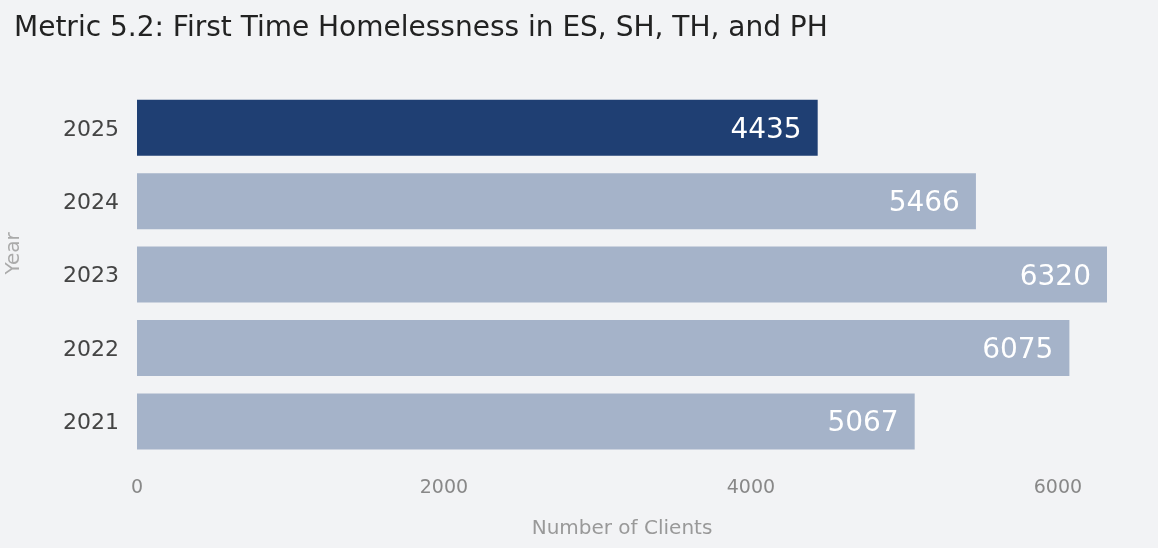 The height and width of the screenshot is (548, 1158). I want to click on y-tick-label: 2023, so click(91, 275).